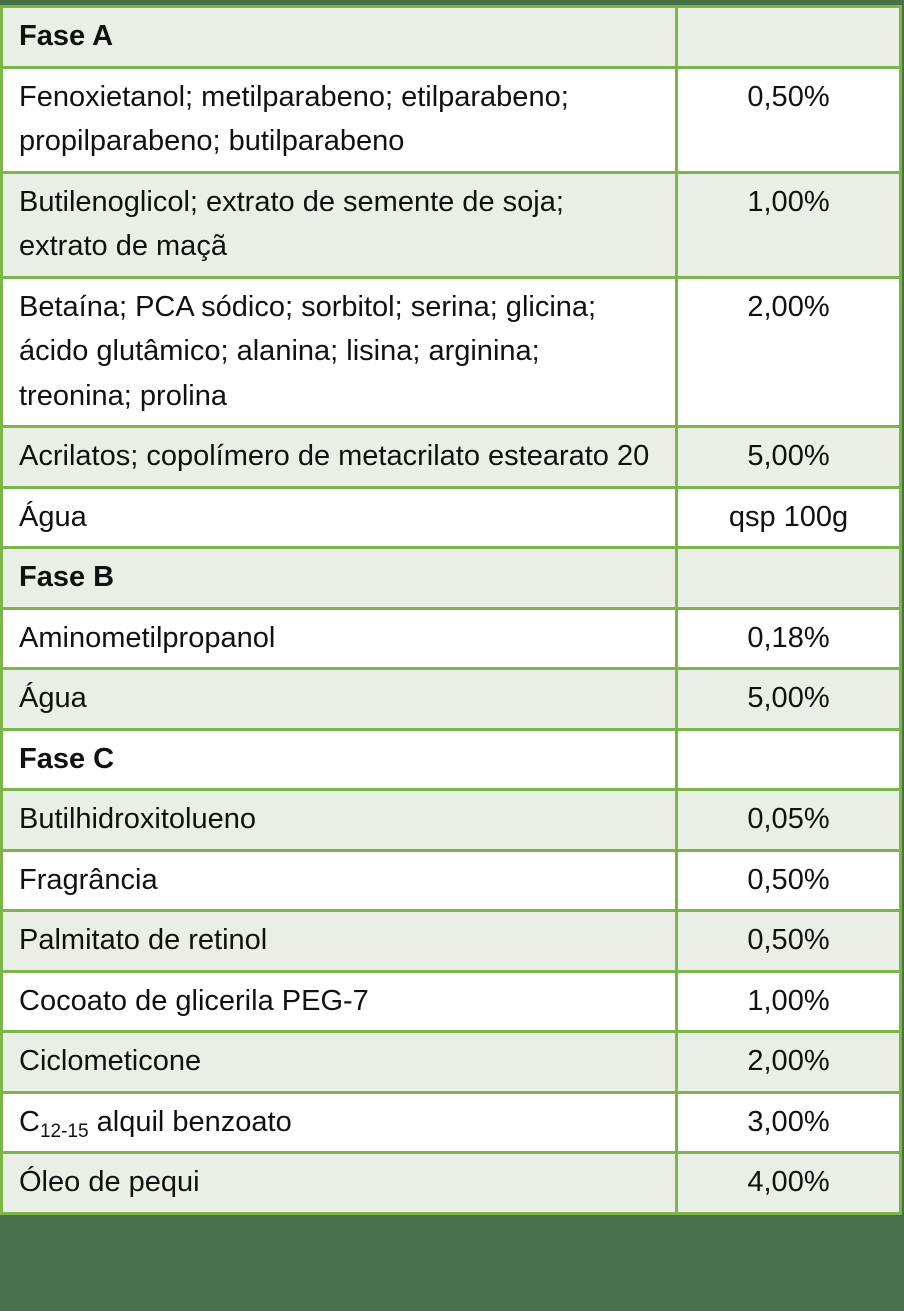  Describe the element at coordinates (339, 37) in the screenshot. I see `phase-label: Fase A` at that location.